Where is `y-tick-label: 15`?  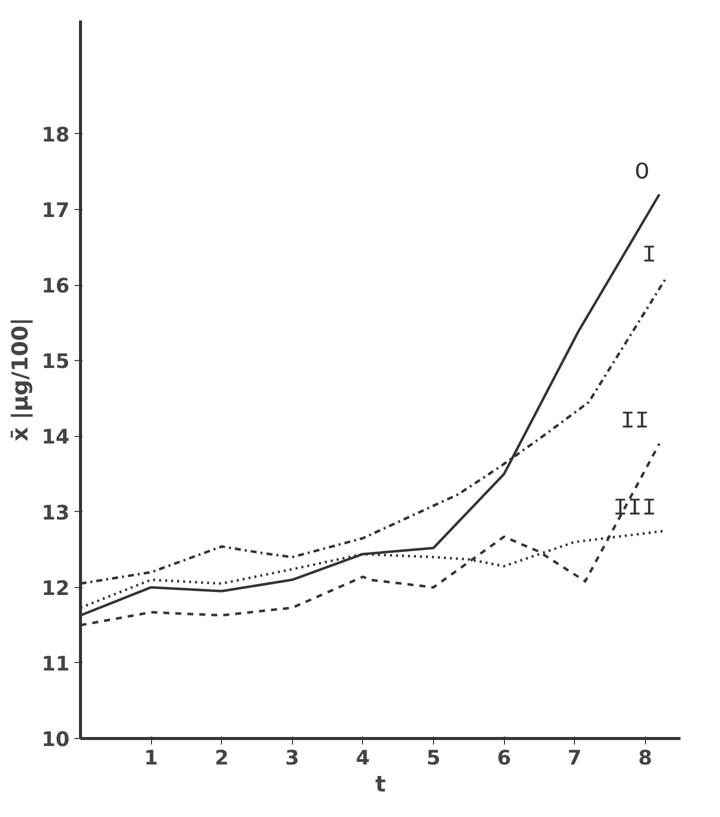
y-tick-label: 15 is located at coordinates (56, 361).